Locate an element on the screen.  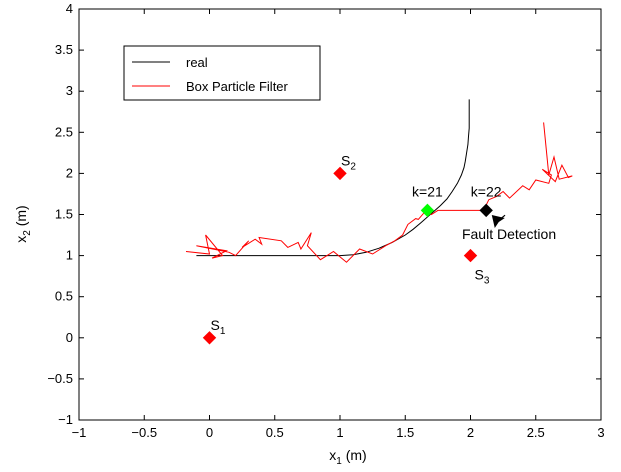
y-tick-label: 1.5 is located at coordinates (64, 214).